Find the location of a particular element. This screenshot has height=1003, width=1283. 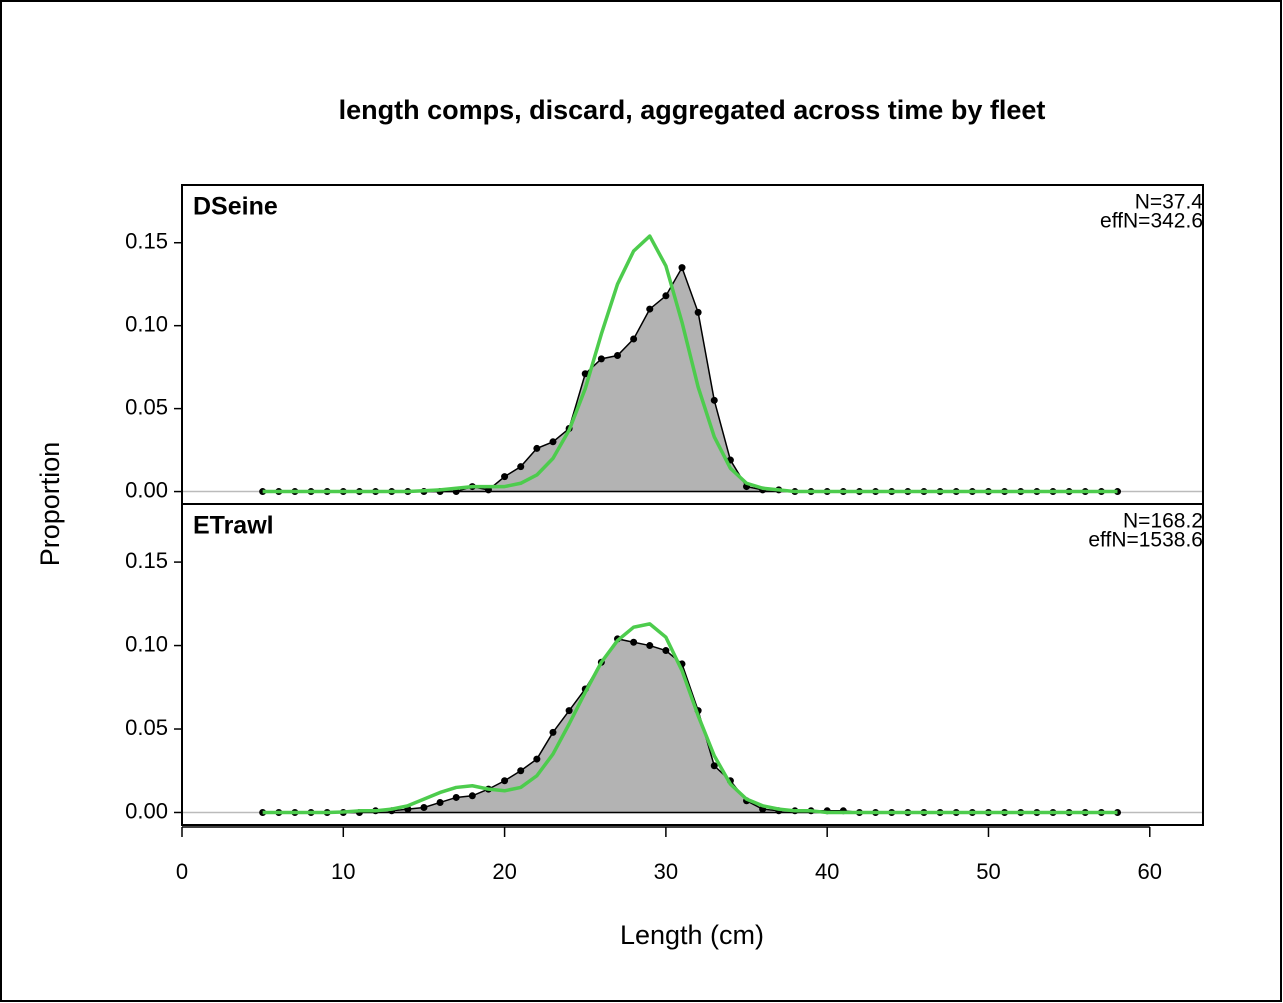

panel-annotation: N=168.2 is located at coordinates (1163, 521).